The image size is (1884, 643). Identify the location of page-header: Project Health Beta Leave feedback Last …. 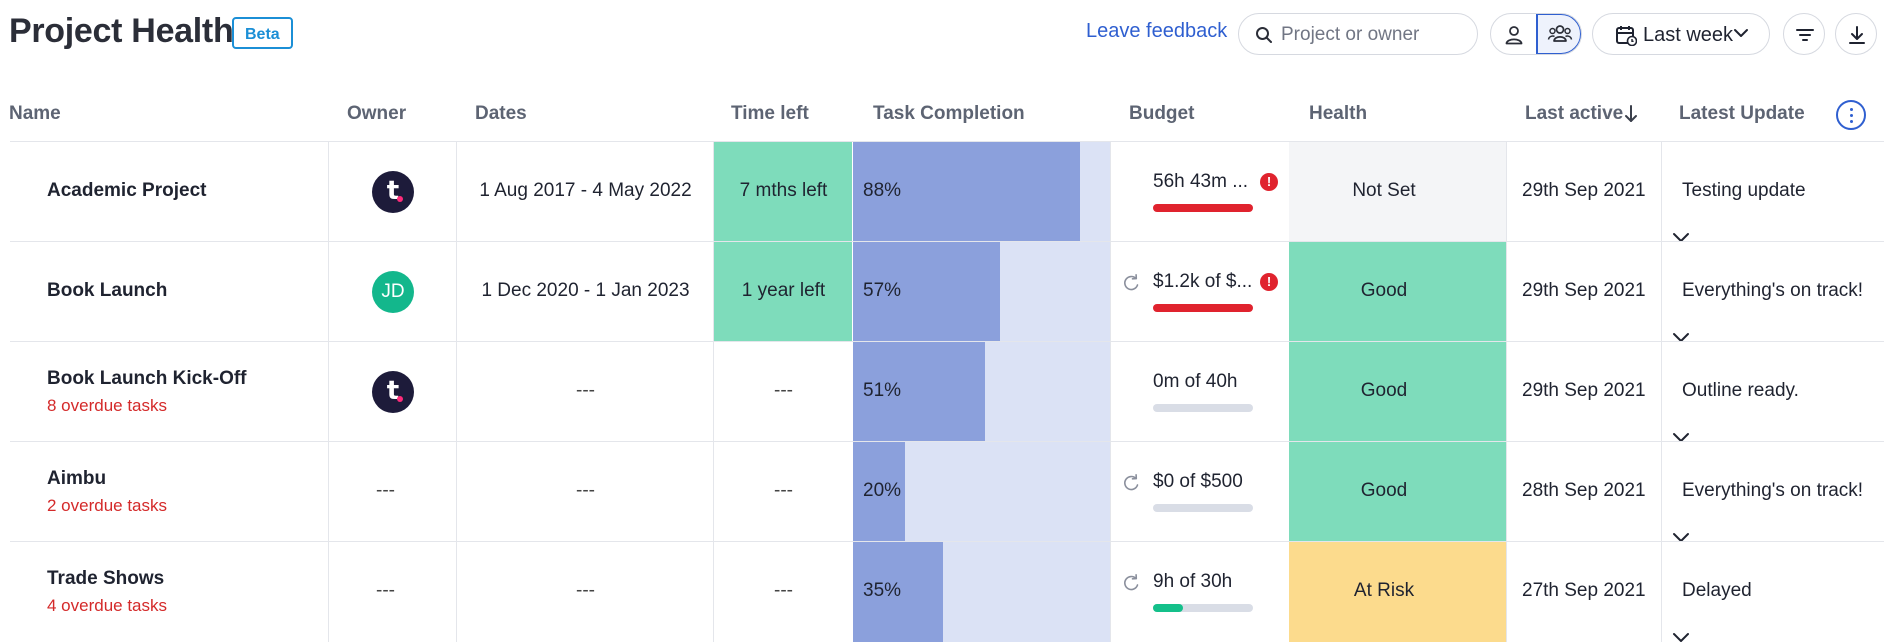
(942, 34).